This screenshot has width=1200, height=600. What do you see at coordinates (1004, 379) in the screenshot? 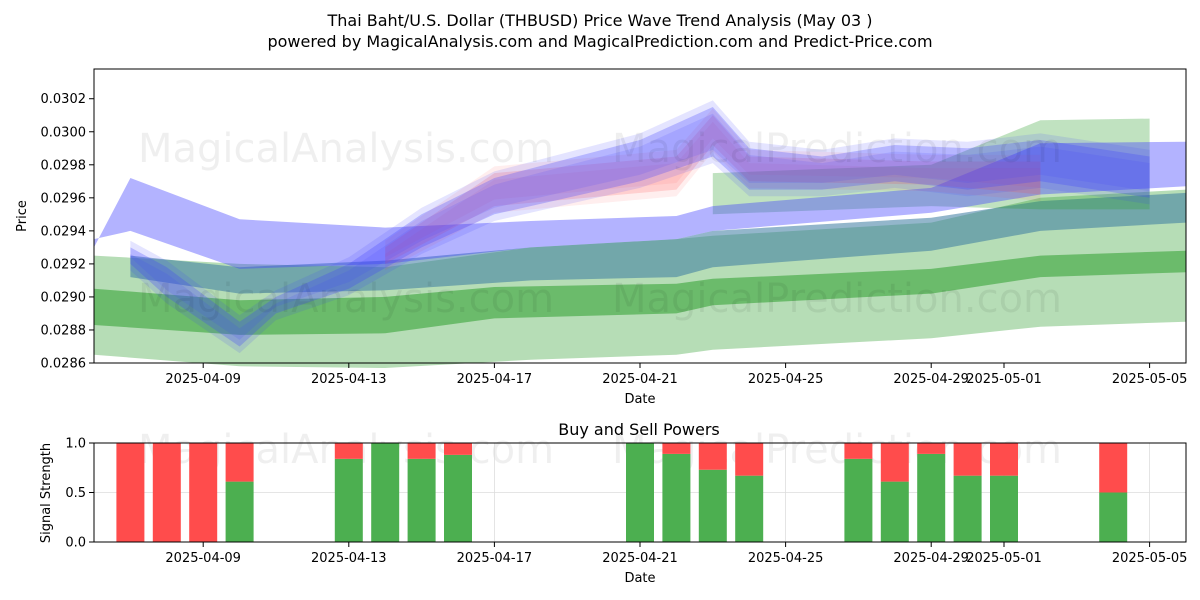
I see `main-x-tick-label: 2025-05-01` at bounding box center [1004, 379].